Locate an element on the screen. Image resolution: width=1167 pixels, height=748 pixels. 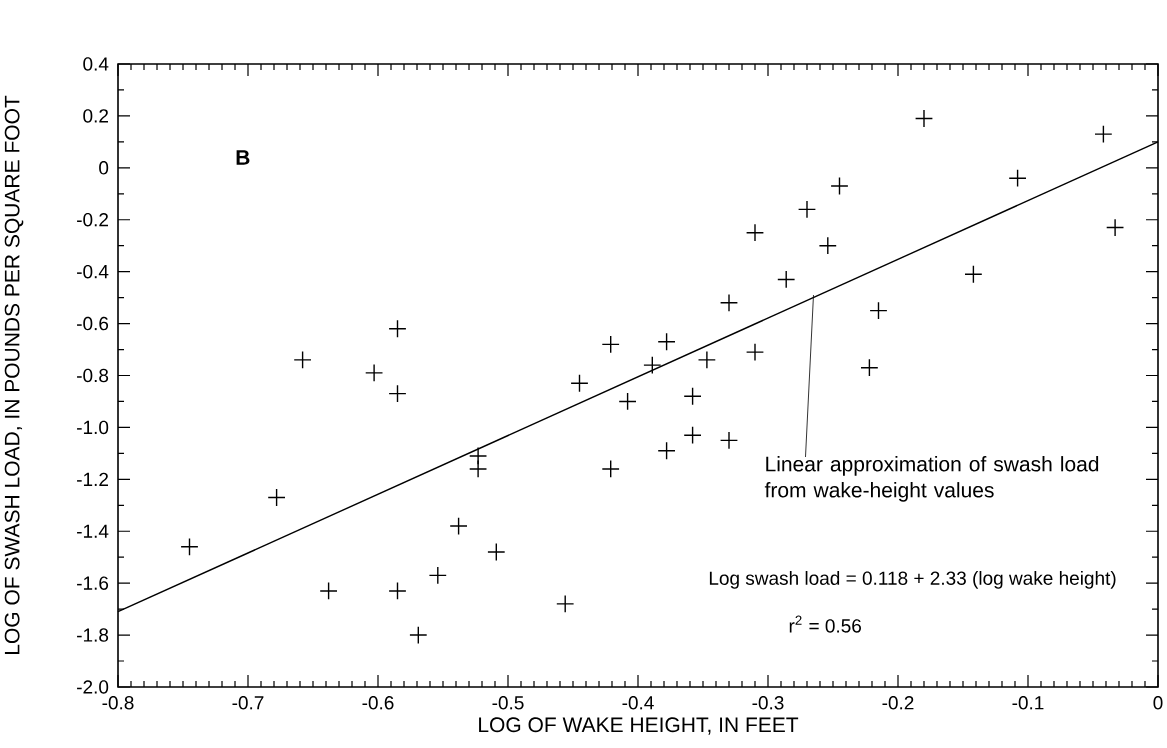
x-tick-label: -0.3 is located at coordinates (768, 703).